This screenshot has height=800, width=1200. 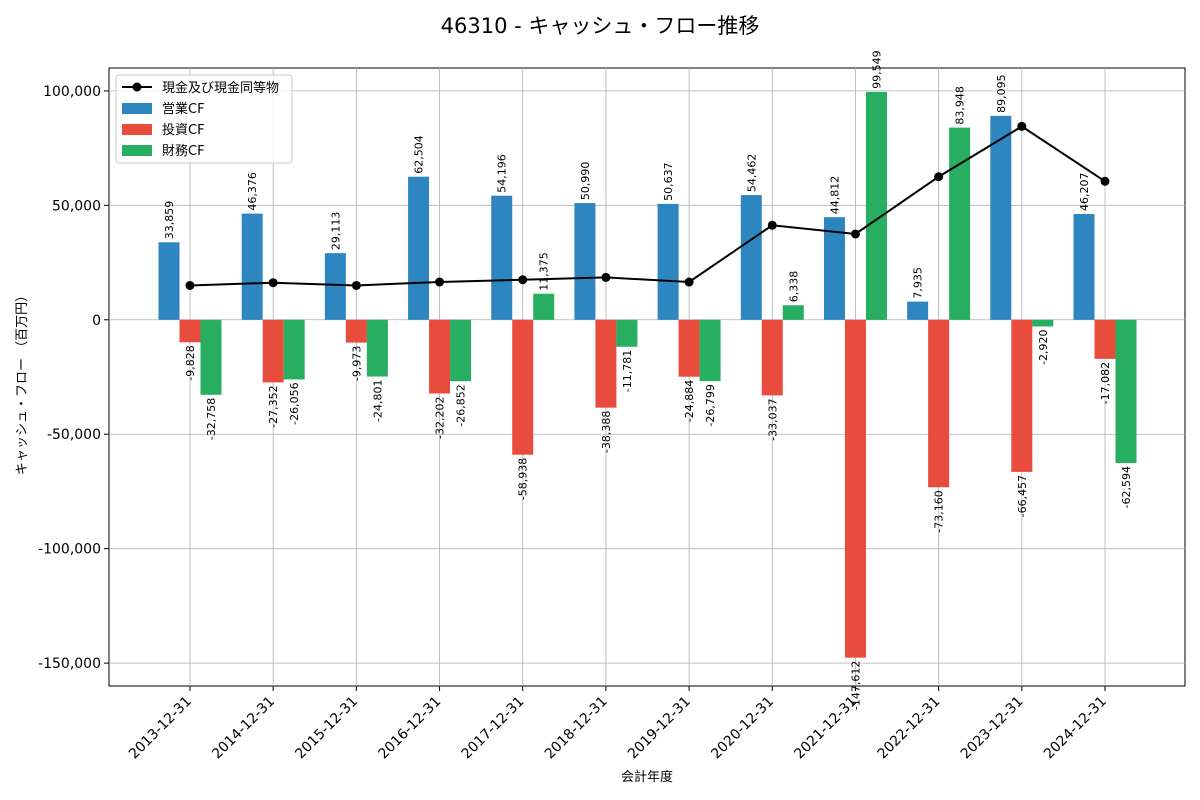 What do you see at coordinates (600, 26) in the screenshot?
I see `chart-title: 46310 - キャッシュ・フロー推移` at bounding box center [600, 26].